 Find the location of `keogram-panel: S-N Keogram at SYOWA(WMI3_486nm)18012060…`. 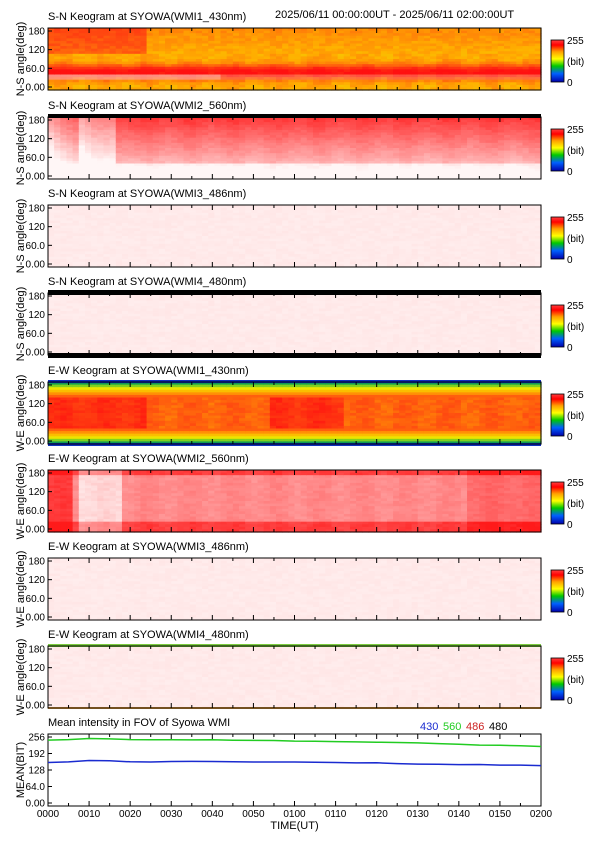

keogram-panel: S-N Keogram at SYOWA(WMI3_486nm)18012060… is located at coordinates (299, 230).